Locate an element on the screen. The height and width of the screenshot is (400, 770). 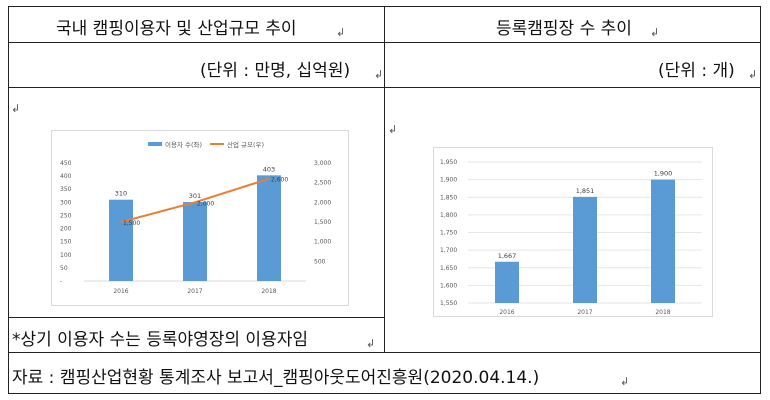
right-header: 등록캠핑장 수 추이 is located at coordinates (564, 29).